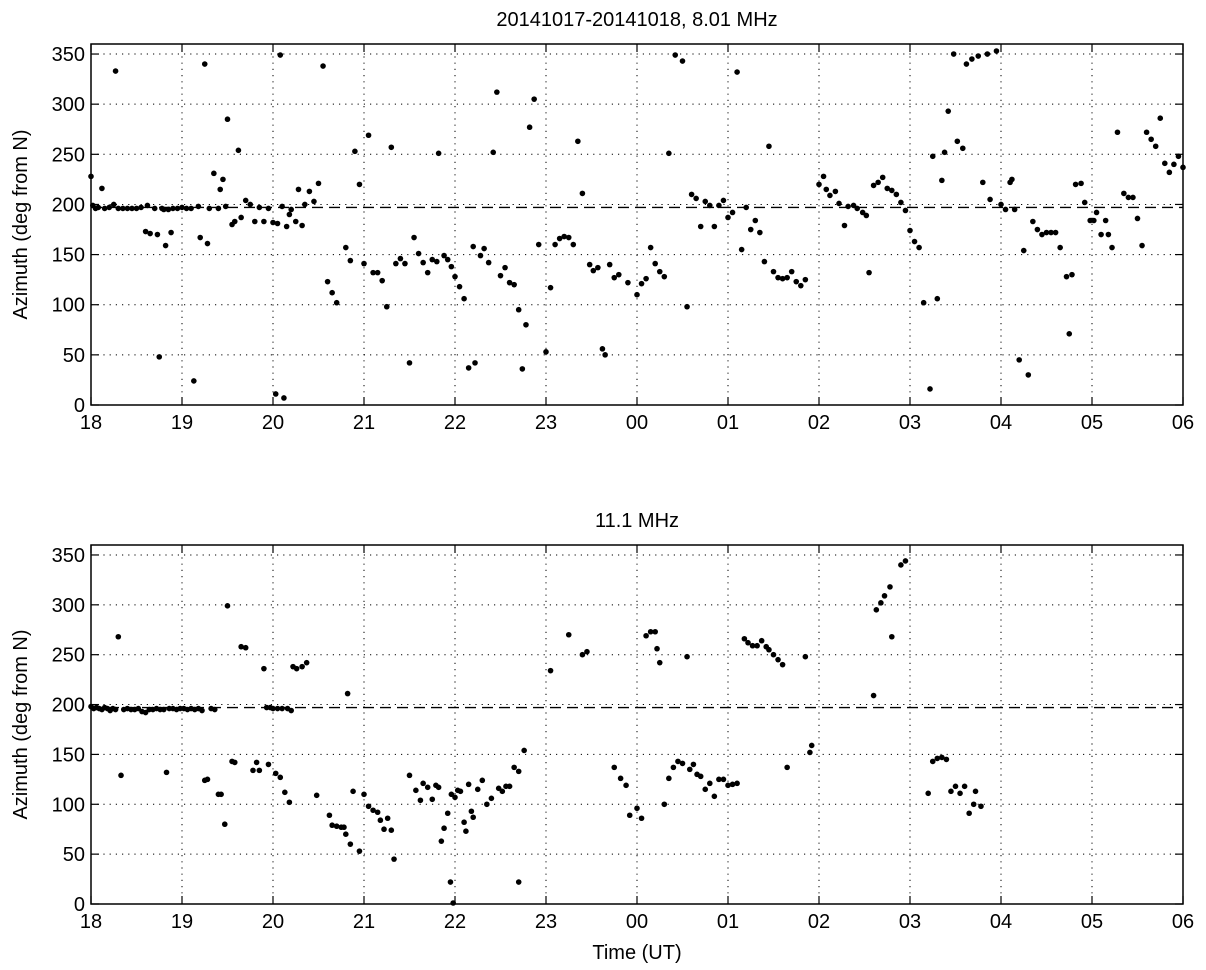 Image resolution: width=1206 pixels, height=970 pixels. I want to click on y-tick-label: 250, so click(68, 155).